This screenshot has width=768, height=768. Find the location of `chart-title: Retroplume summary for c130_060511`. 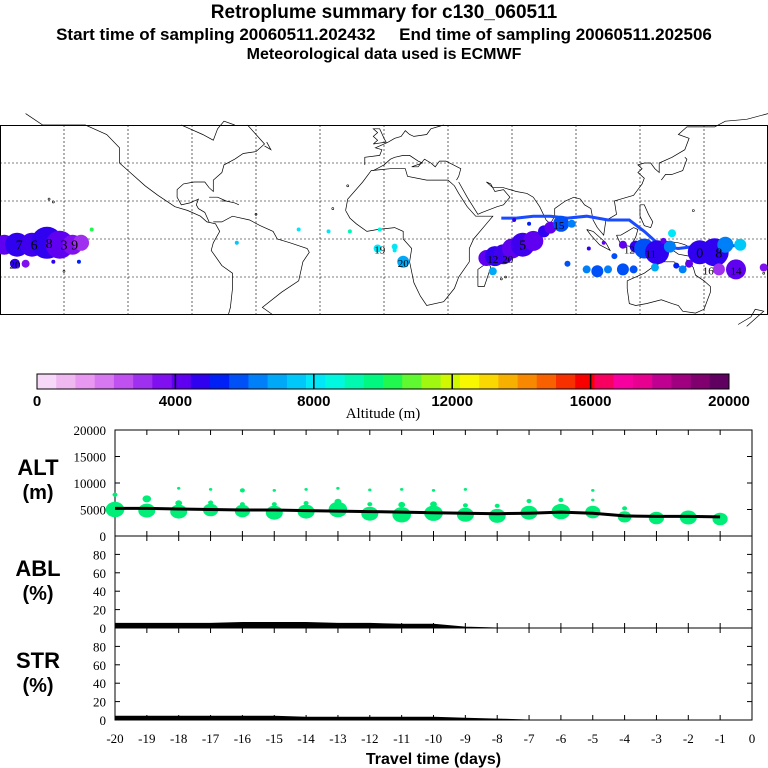

chart-title: Retroplume summary for c130_060511 is located at coordinates (384, 12).